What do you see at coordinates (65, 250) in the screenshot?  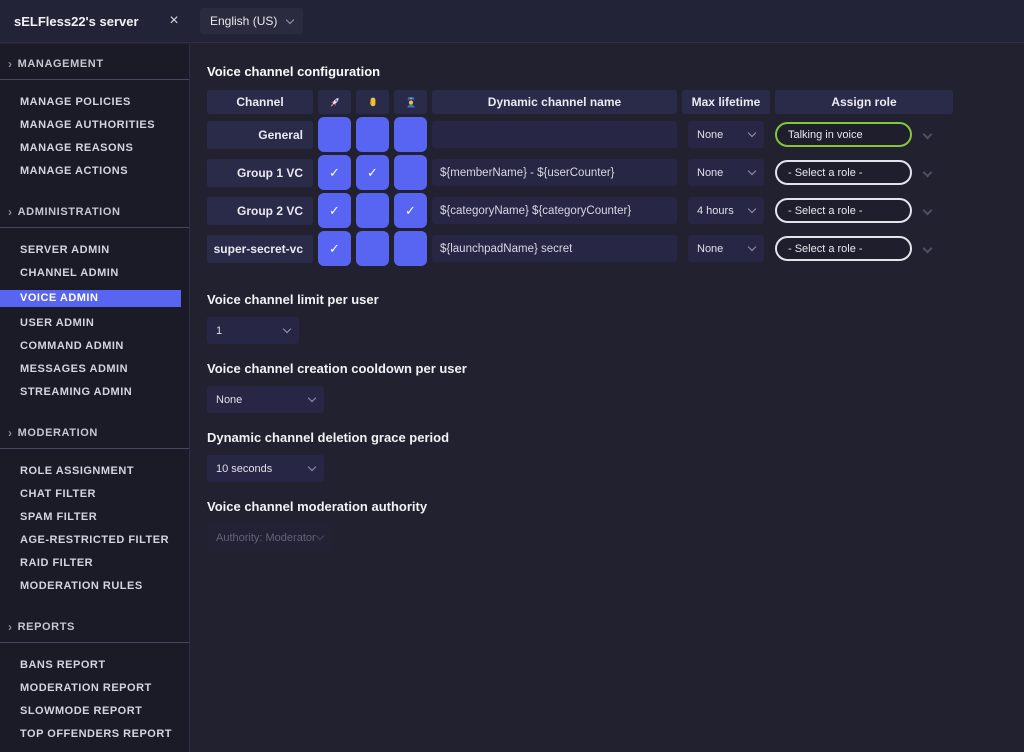 I see `sidebar-item-server-admin: SERVER ADMIN` at bounding box center [65, 250].